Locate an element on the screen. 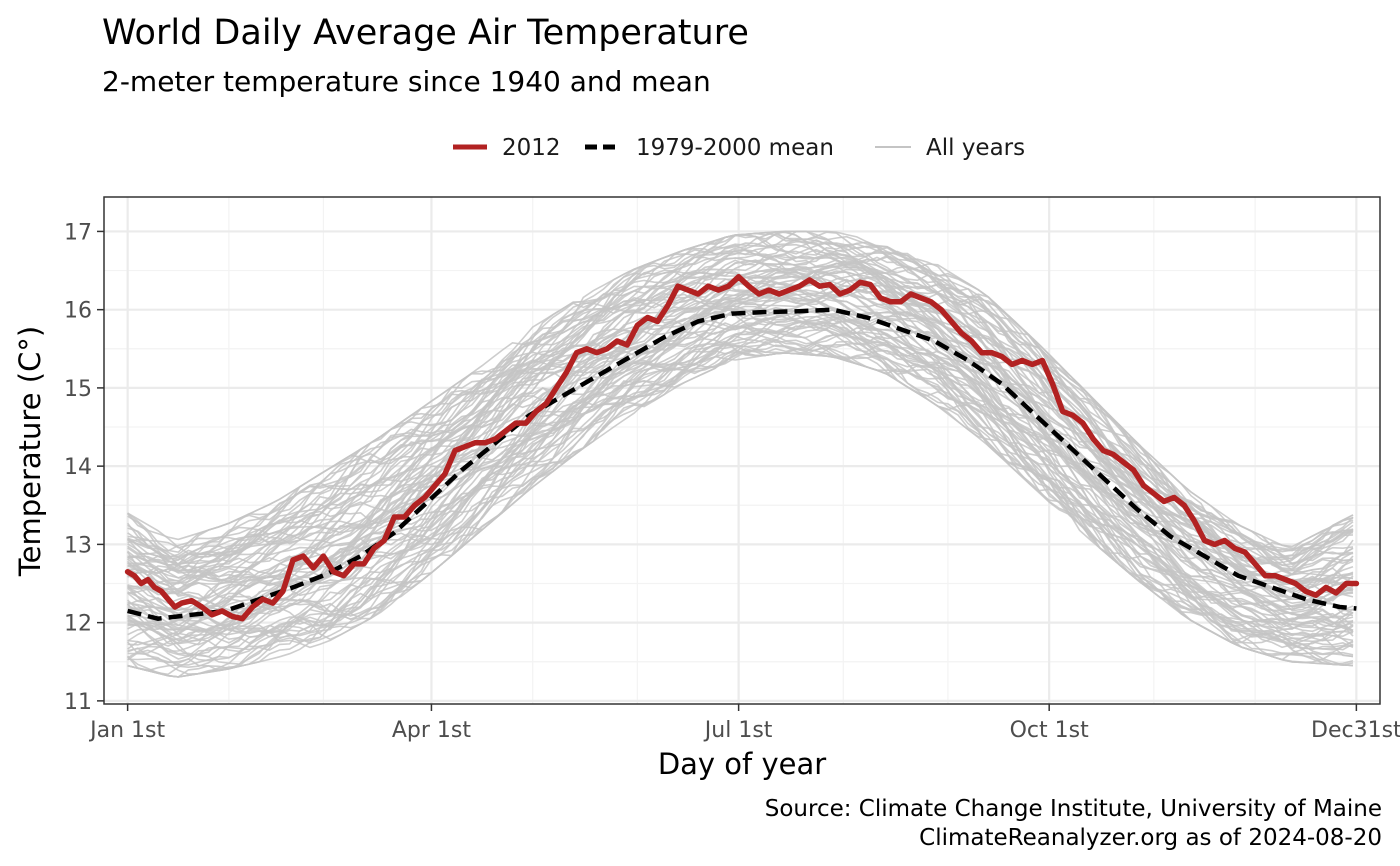 The width and height of the screenshot is (1400, 866). x-tick-label: Jan 1st is located at coordinates (126, 730).